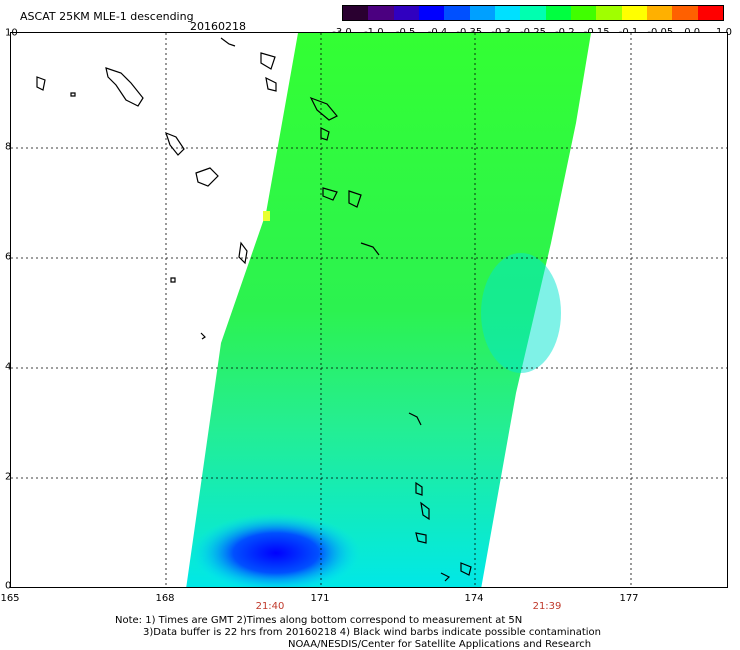  I want to click on y-tick-label: 2, so click(8, 477).